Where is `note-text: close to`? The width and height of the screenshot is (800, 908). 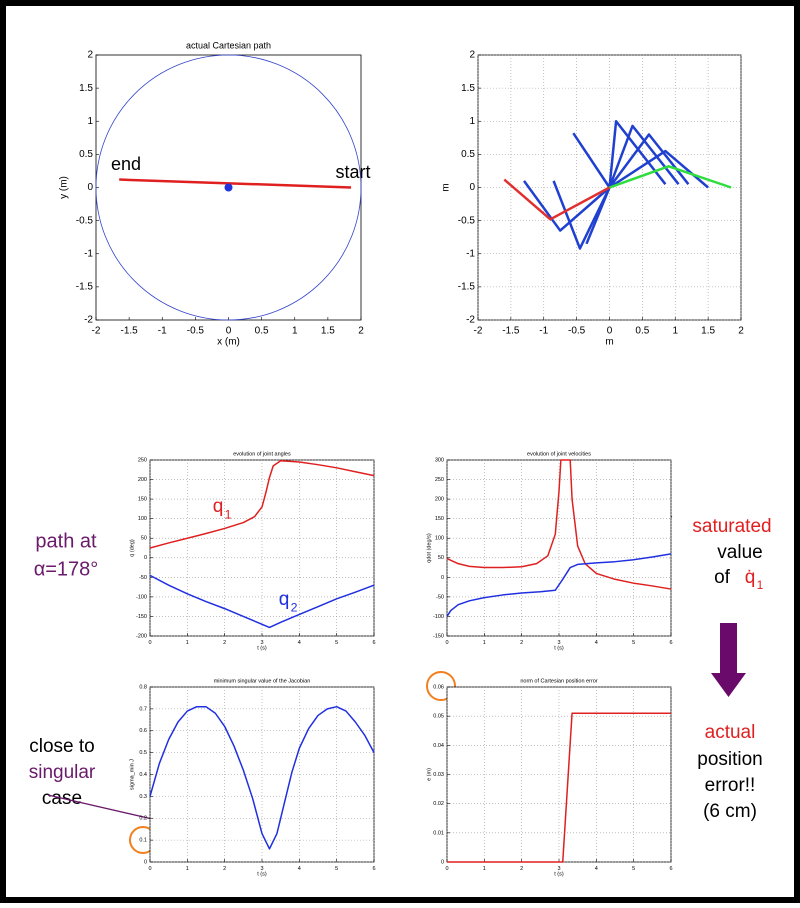 note-text: close to is located at coordinates (61, 746).